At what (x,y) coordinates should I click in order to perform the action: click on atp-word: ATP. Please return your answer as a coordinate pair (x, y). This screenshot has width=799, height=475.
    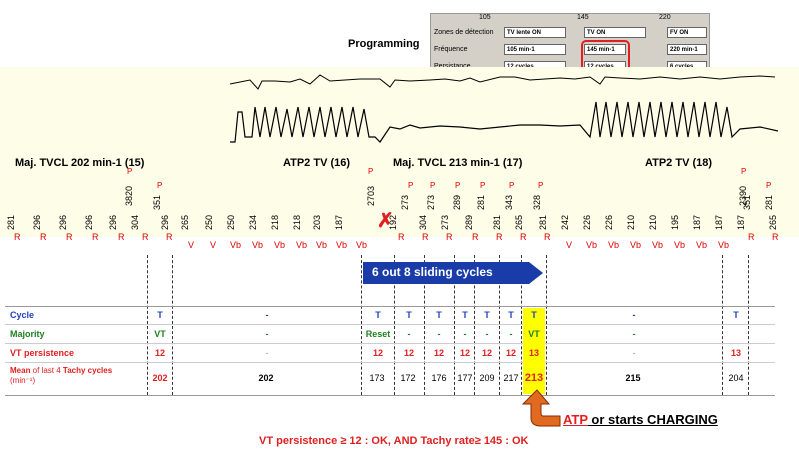
    Looking at the image, I should click on (575, 419).